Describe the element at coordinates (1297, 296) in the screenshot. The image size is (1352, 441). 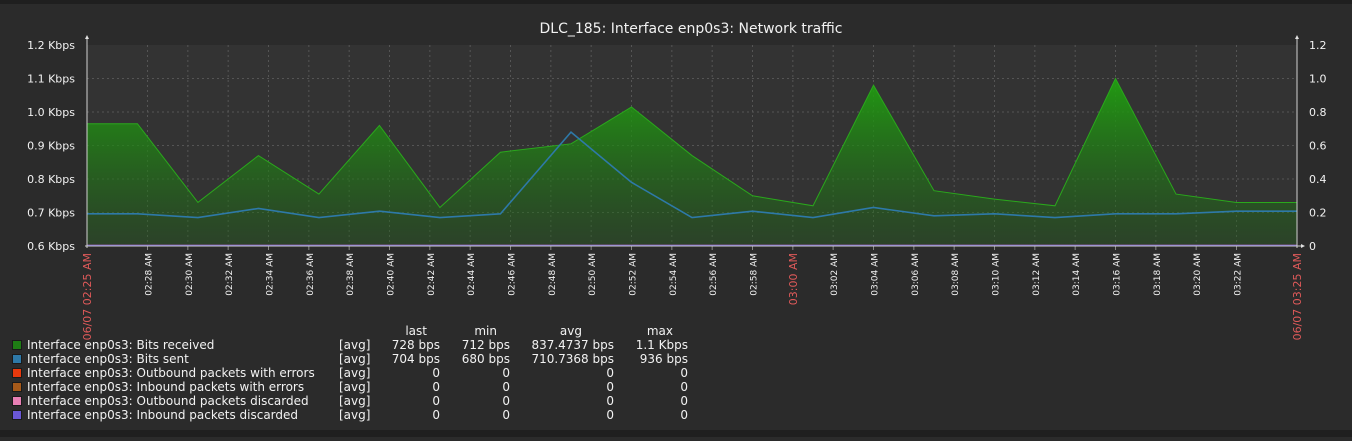
I see `x-end-label: 06/07 03:25 AM` at that location.